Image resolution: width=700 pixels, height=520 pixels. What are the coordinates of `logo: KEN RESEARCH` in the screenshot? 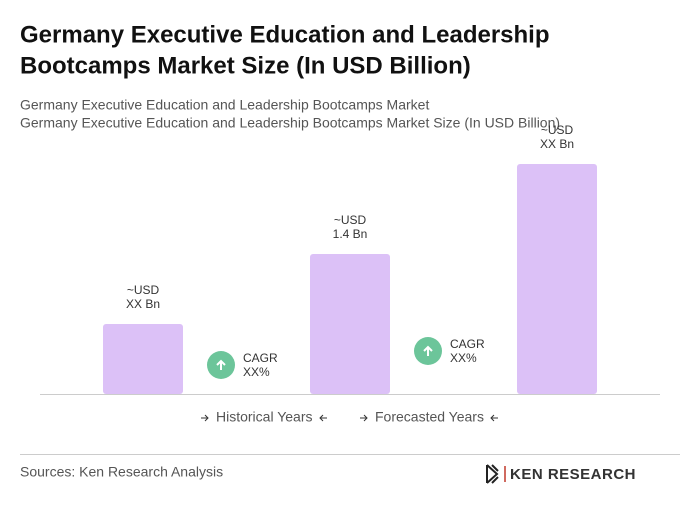 It's located at (561, 474).